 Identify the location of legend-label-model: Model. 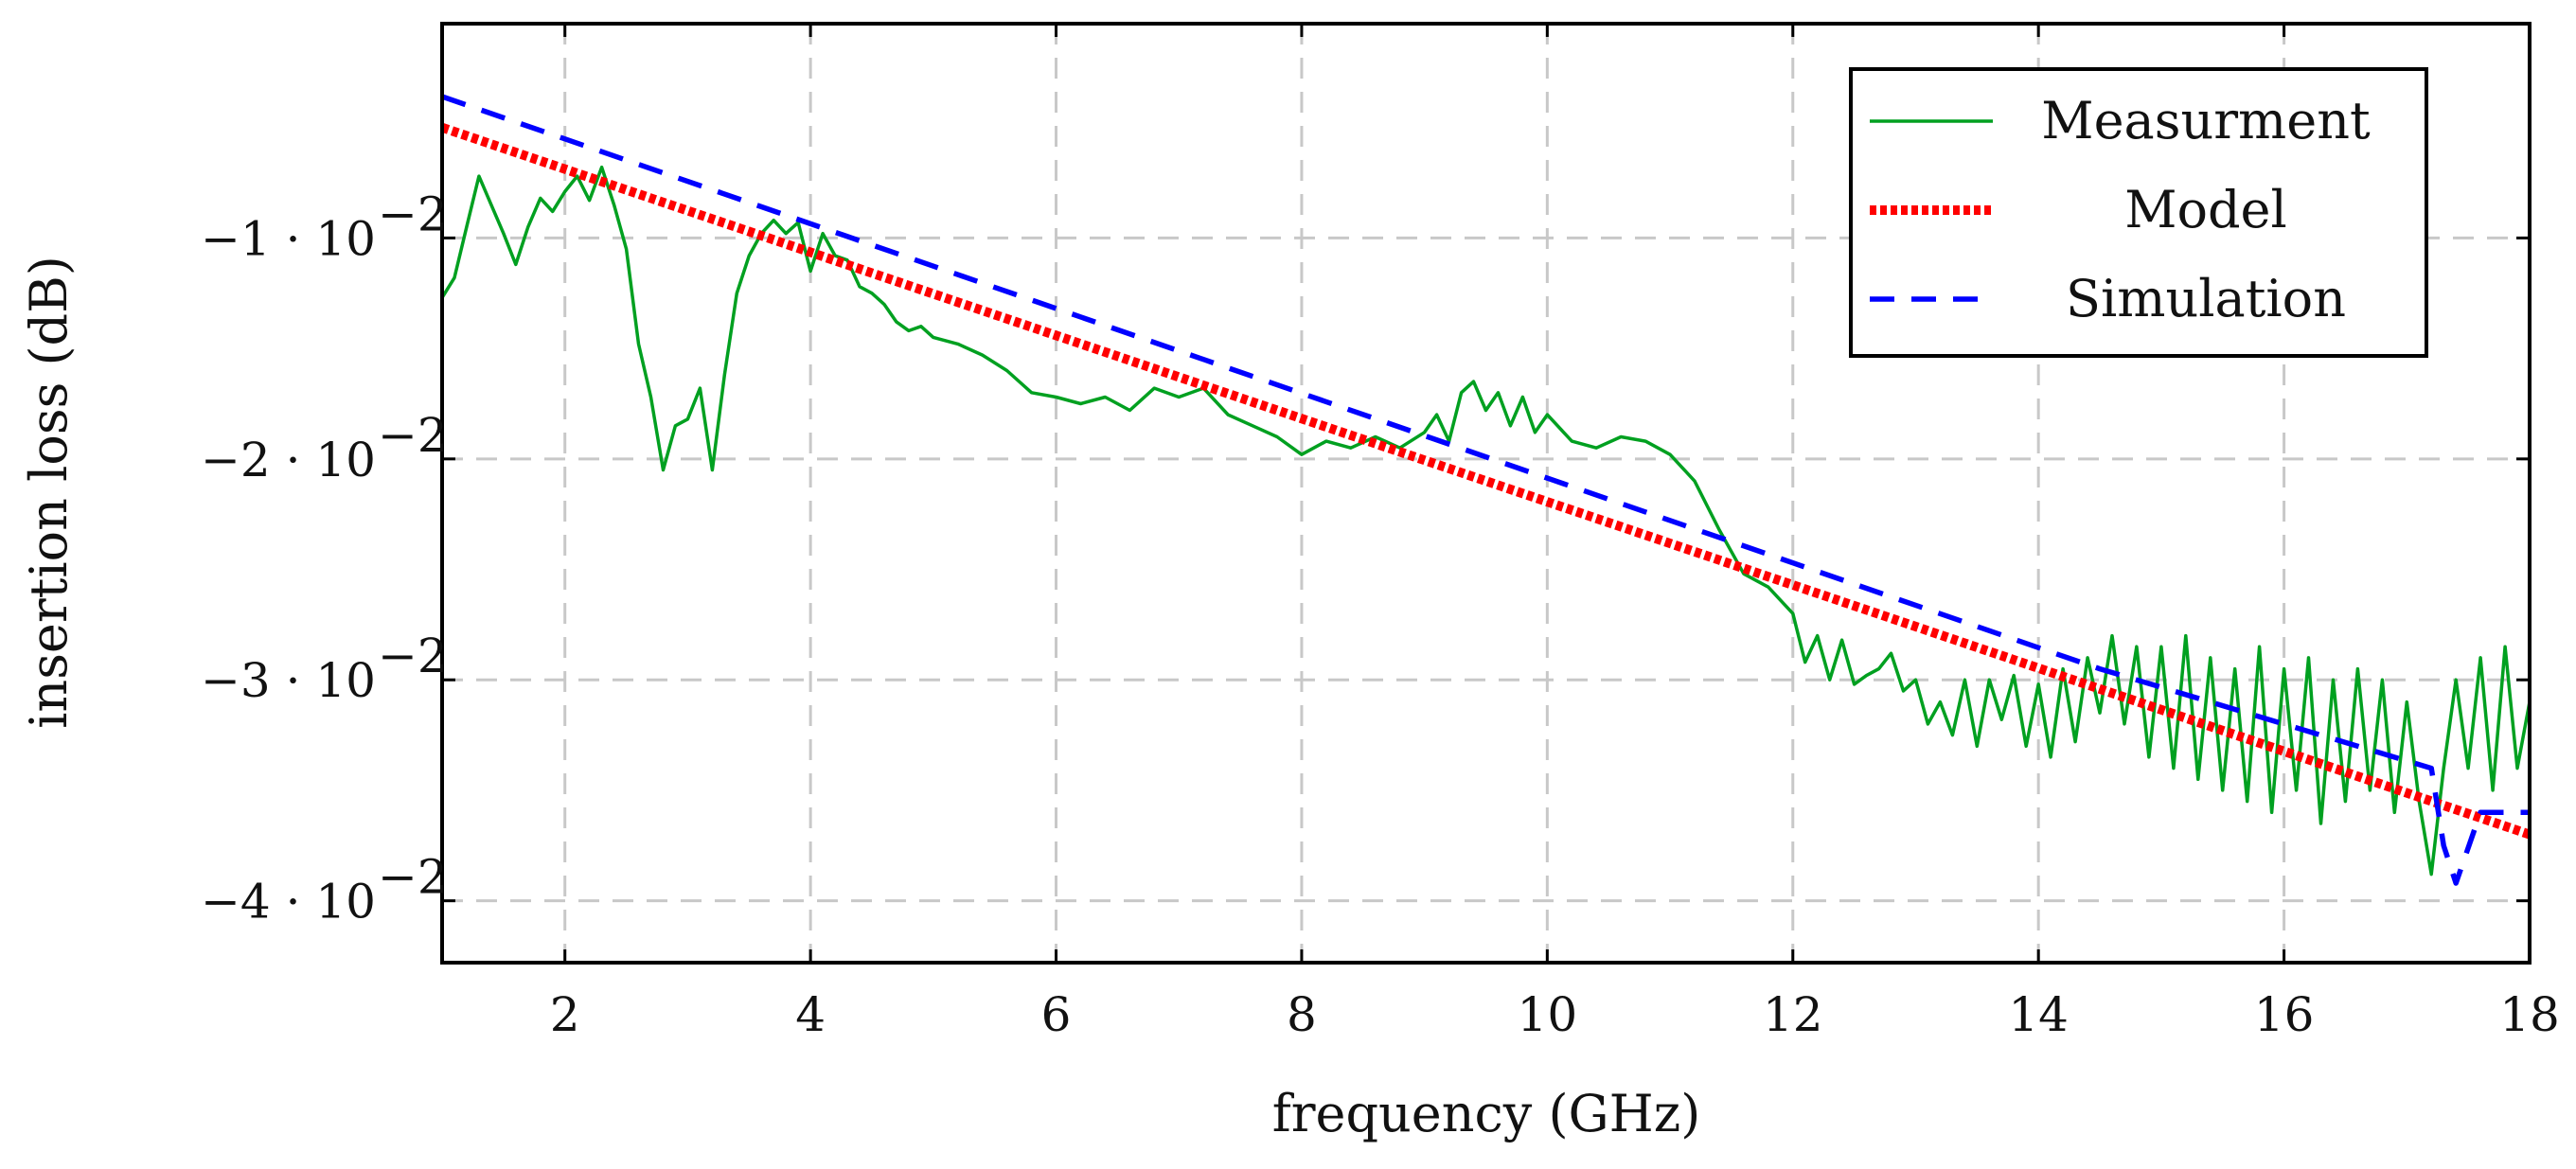
(2206, 209).